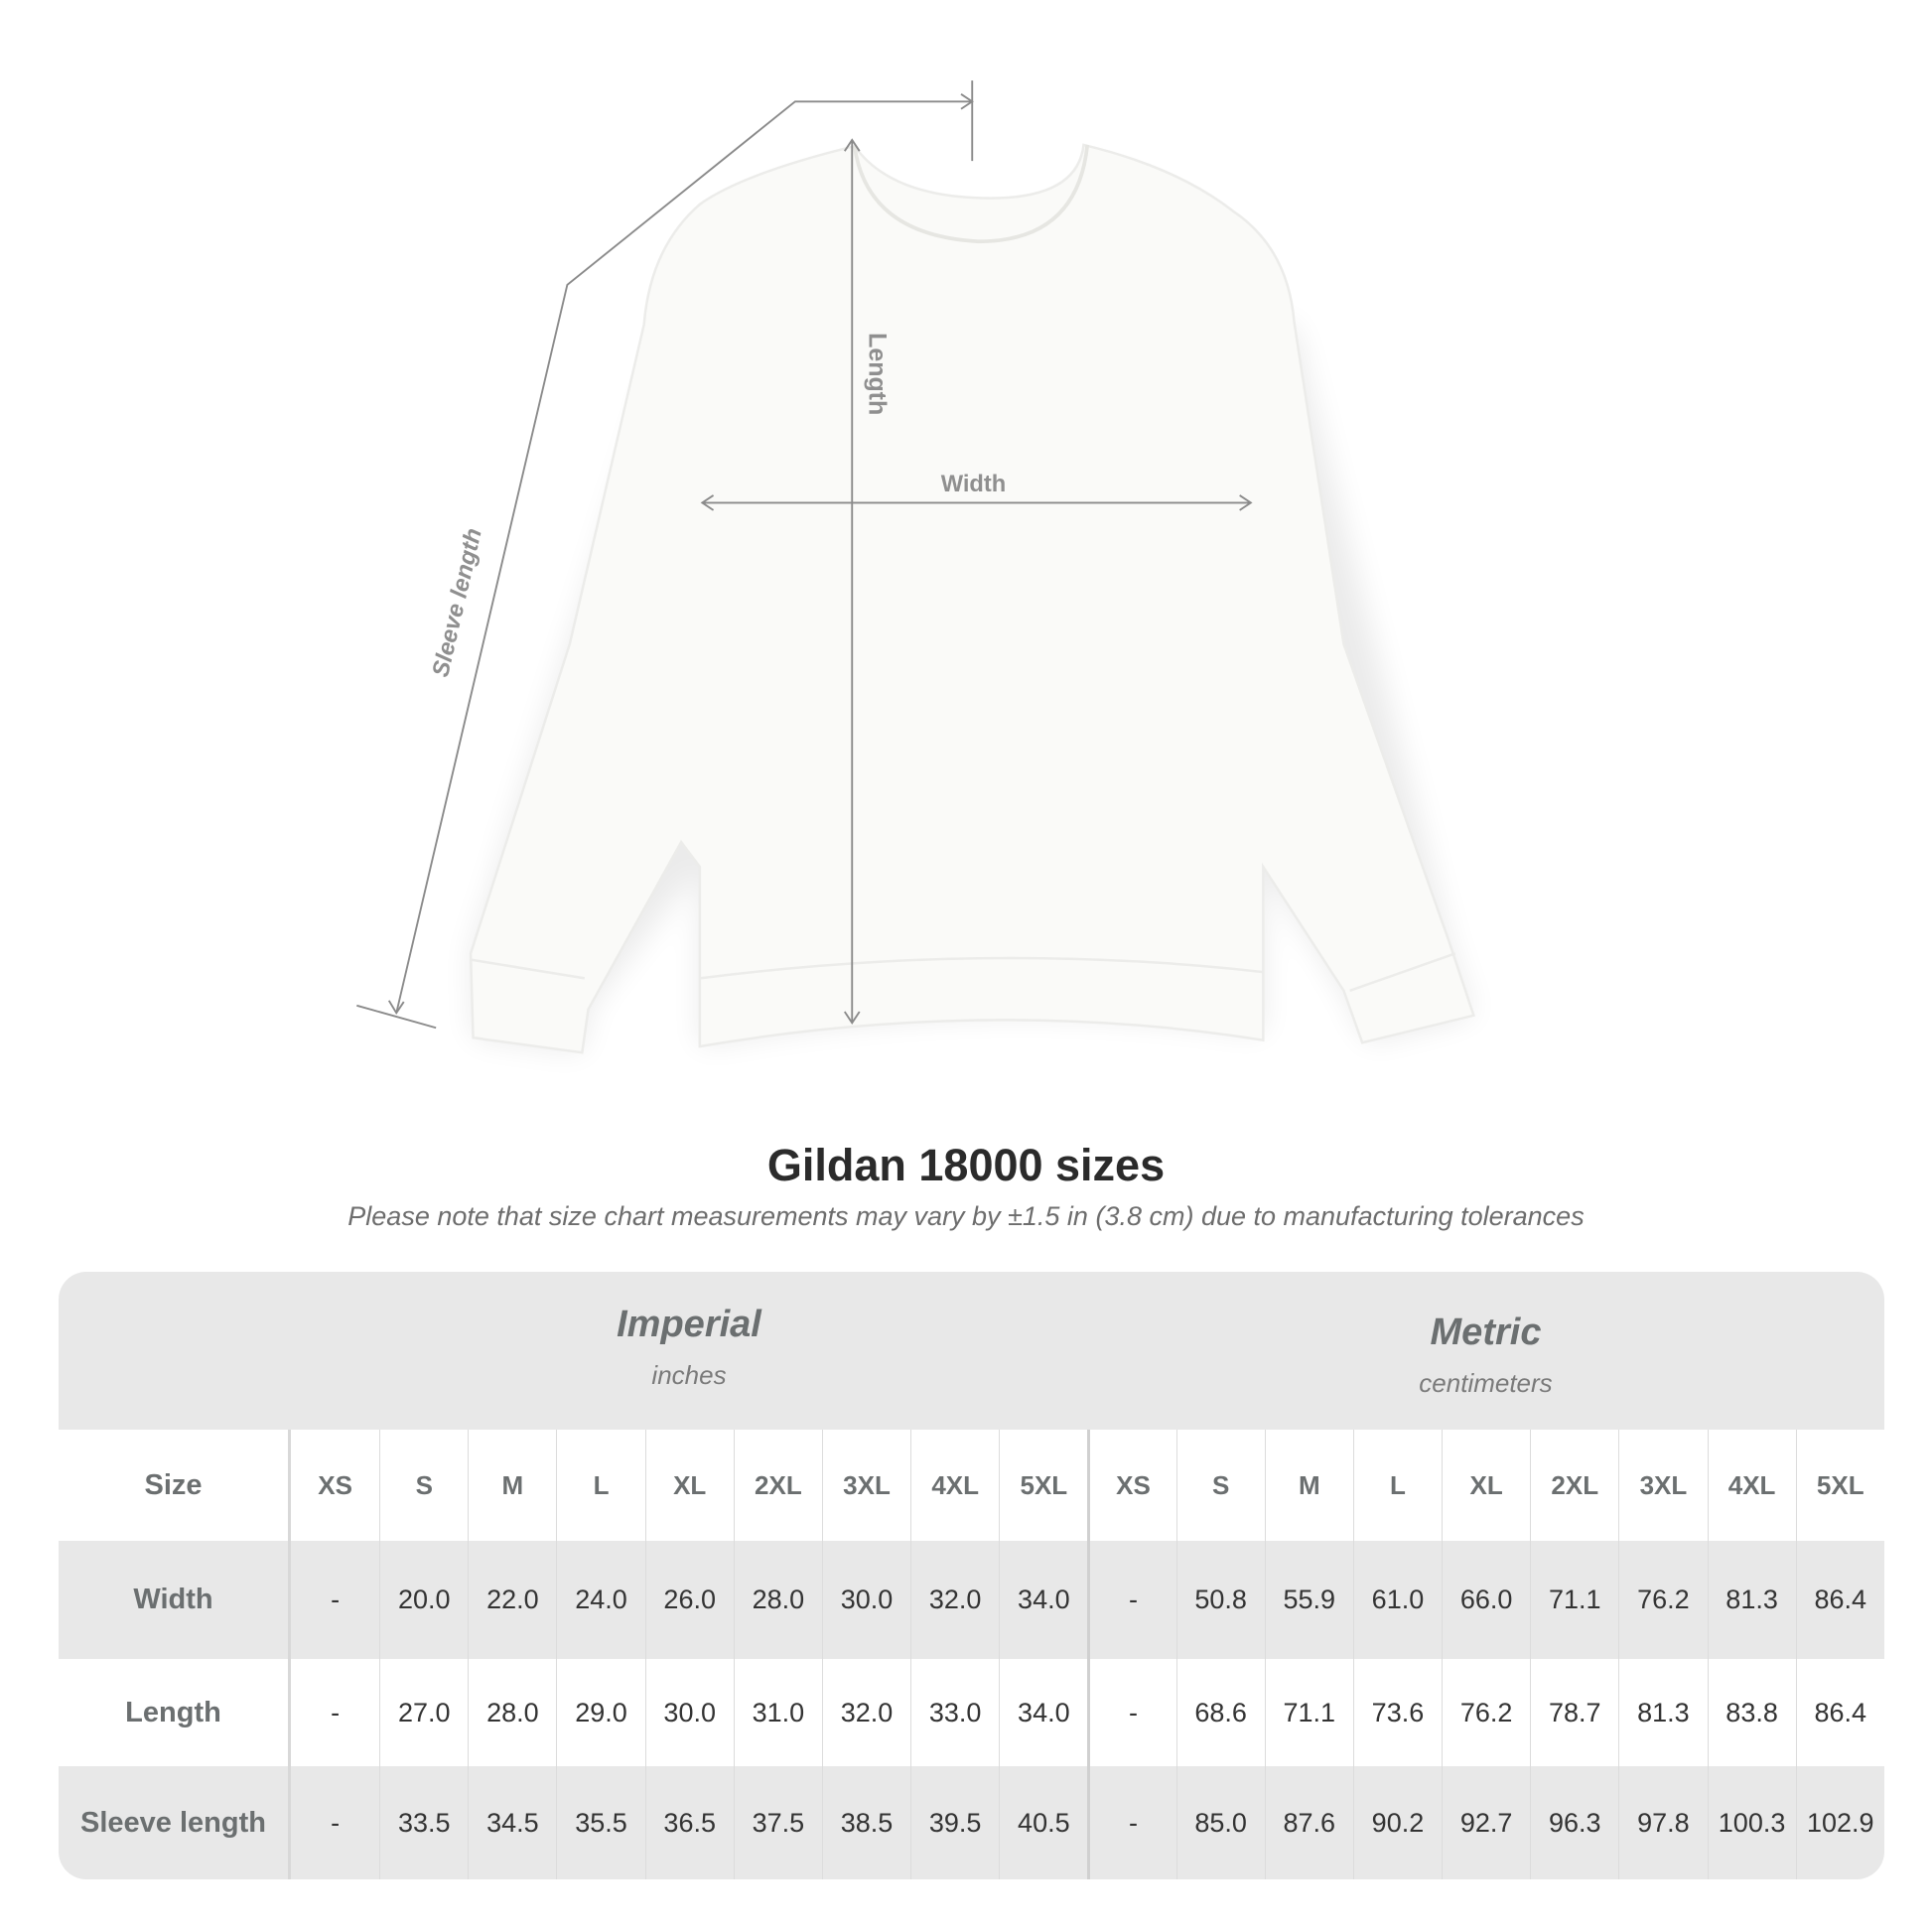 This screenshot has height=1932, width=1932. I want to click on value-cell: 55.9, so click(1308, 1600).